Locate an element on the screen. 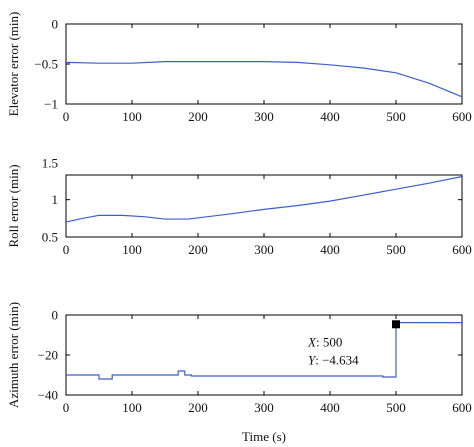  azimuth-series-line is located at coordinates (264, 351).